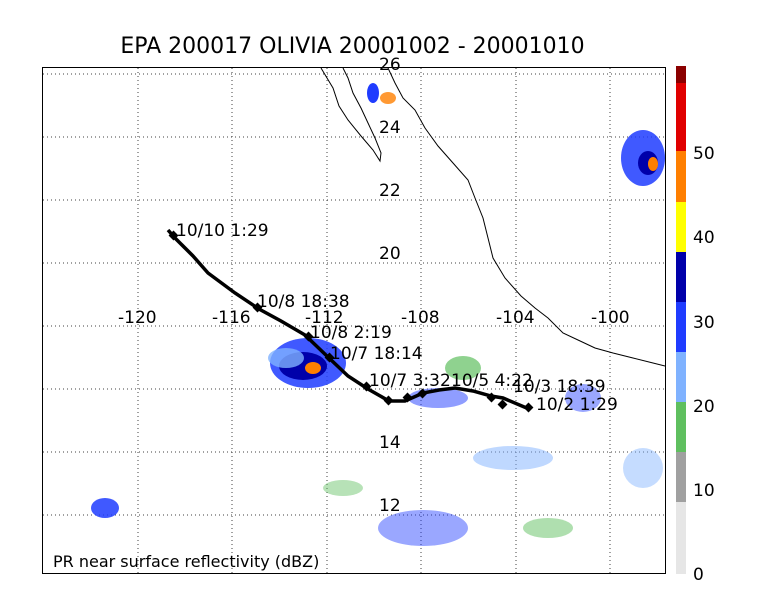  I want to click on track-label-107-1814: 10/7 18:14, so click(376, 354).